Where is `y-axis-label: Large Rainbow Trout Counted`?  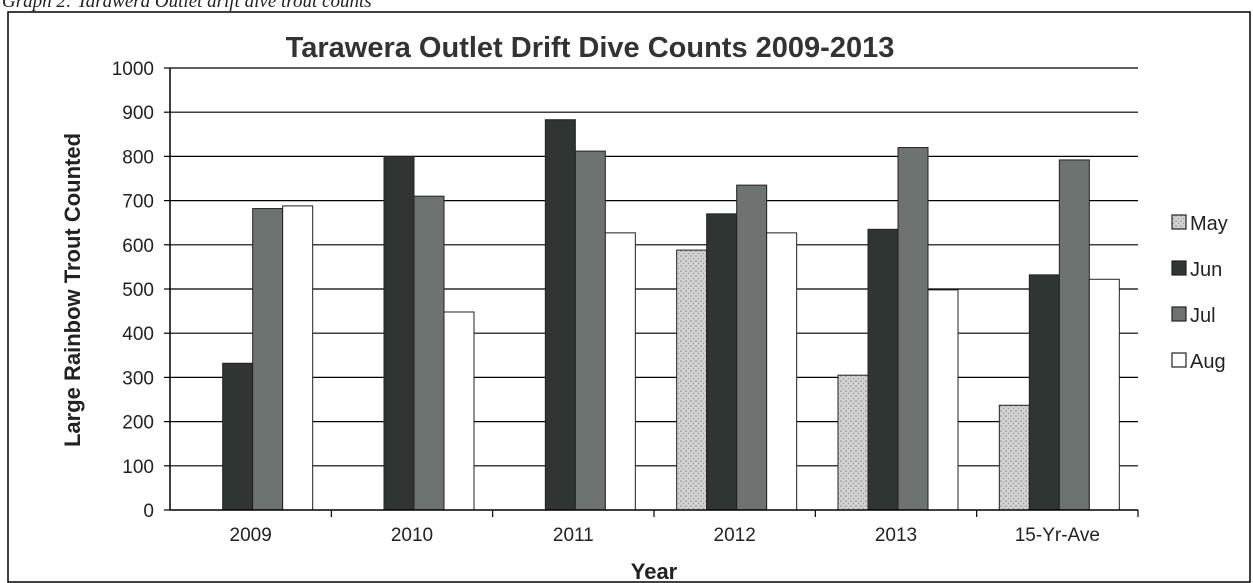 y-axis-label: Large Rainbow Trout Counted is located at coordinates (72, 290).